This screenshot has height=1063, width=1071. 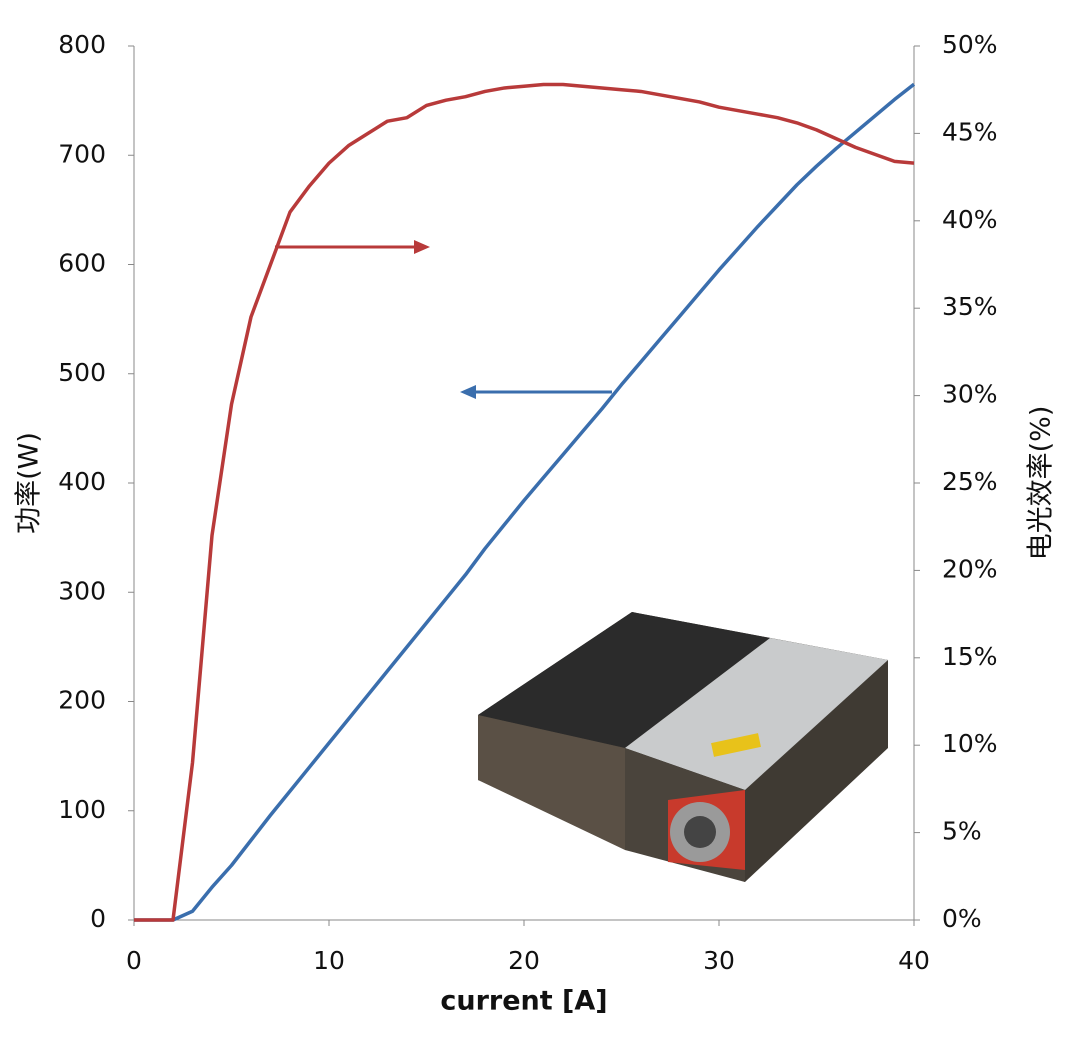 I want to click on y2-tick-label: 40%, so click(x=970, y=219).